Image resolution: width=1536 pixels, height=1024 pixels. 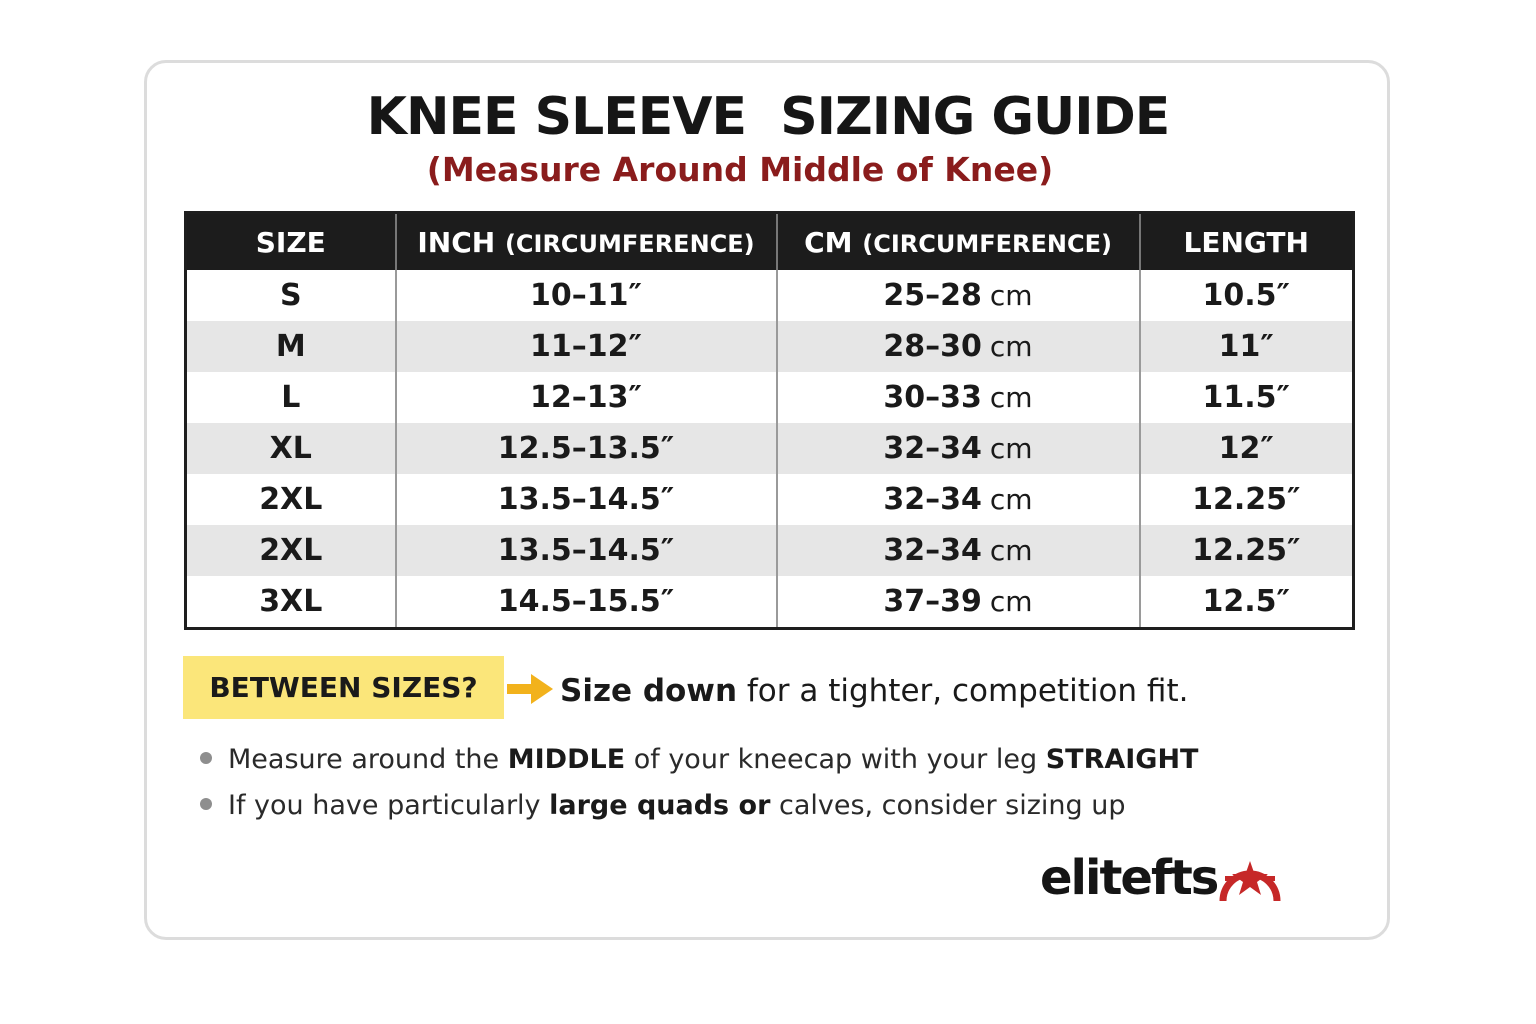 I want to click on between-sizes-badge: BETWEEN SIZES?, so click(x=343, y=687).